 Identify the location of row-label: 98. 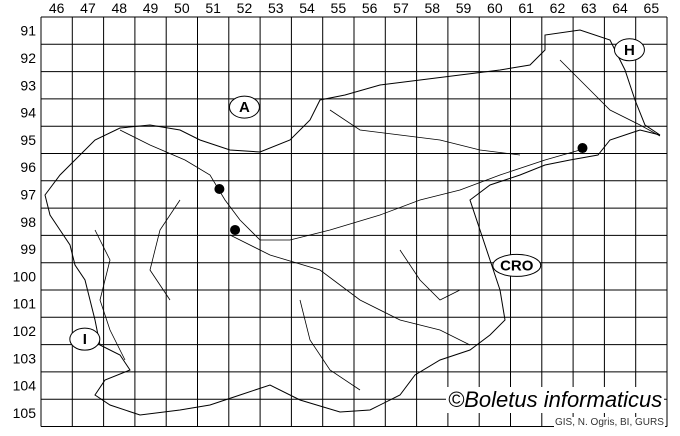
(28, 222).